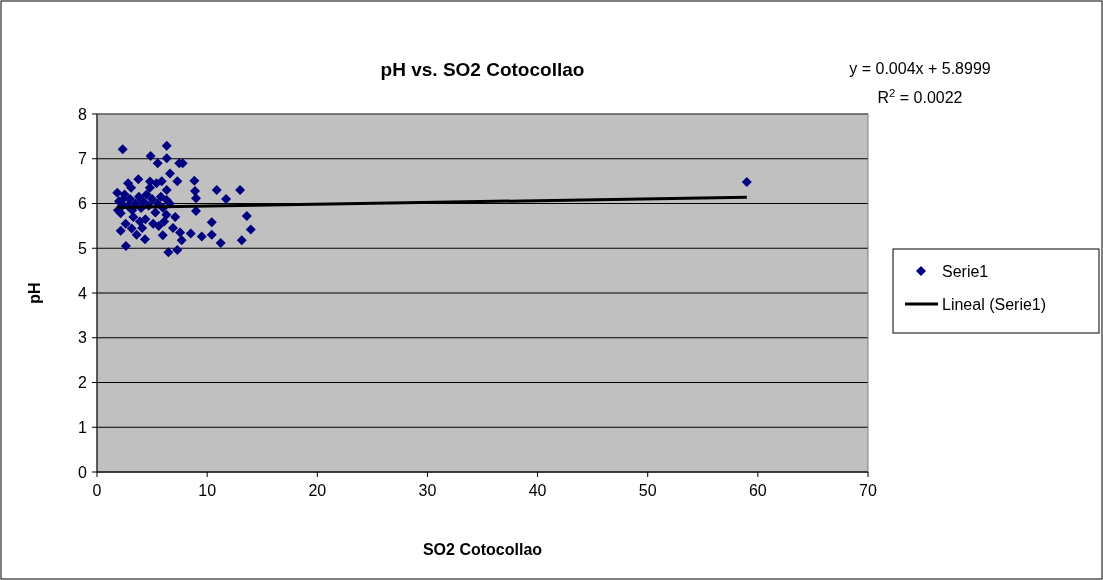 The image size is (1103, 580). What do you see at coordinates (83, 338) in the screenshot?
I see `y-tick-label: 3` at bounding box center [83, 338].